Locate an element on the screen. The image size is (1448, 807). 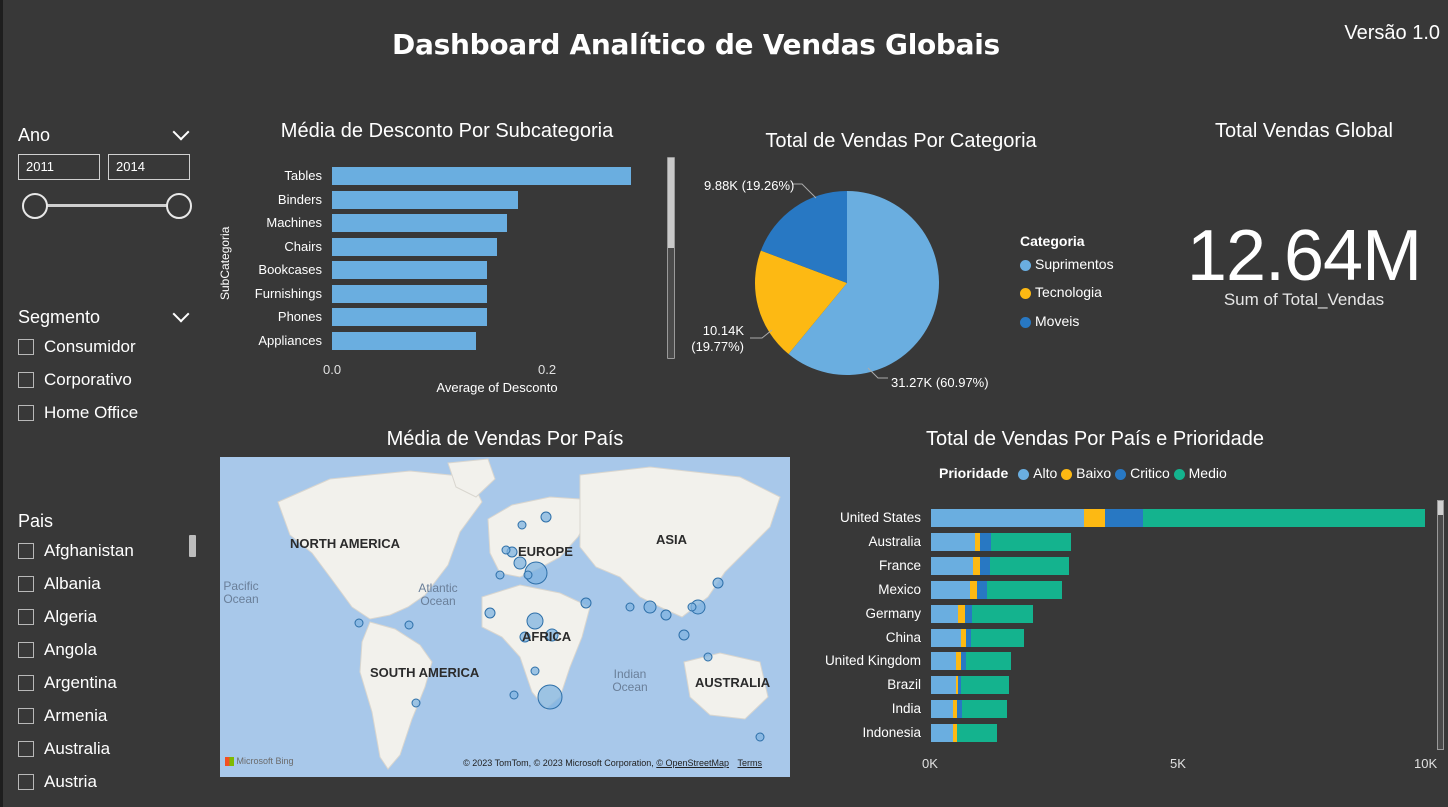
desconto-bar-row: Bookcases is located at coordinates (452, 270).